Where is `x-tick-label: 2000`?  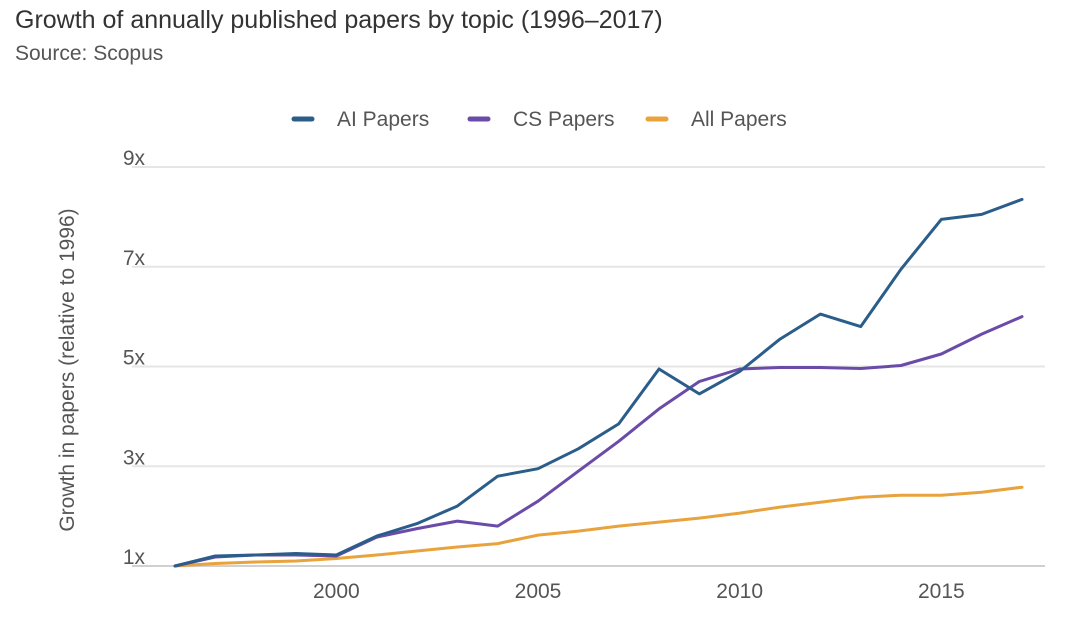 x-tick-label: 2000 is located at coordinates (336, 591).